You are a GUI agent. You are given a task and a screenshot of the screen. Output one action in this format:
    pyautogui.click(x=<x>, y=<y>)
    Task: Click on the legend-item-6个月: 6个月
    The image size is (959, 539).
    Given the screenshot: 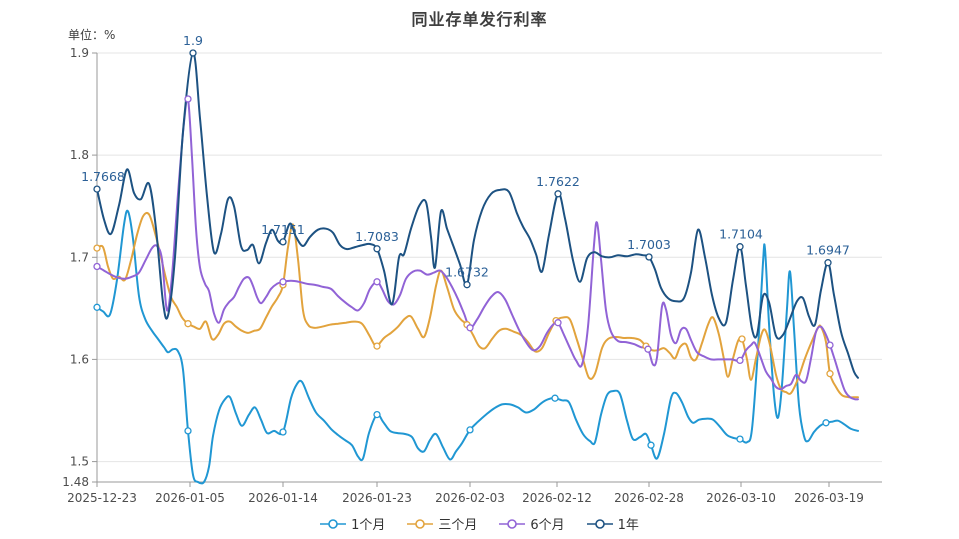 What is the action you would take?
    pyautogui.click(x=532, y=523)
    